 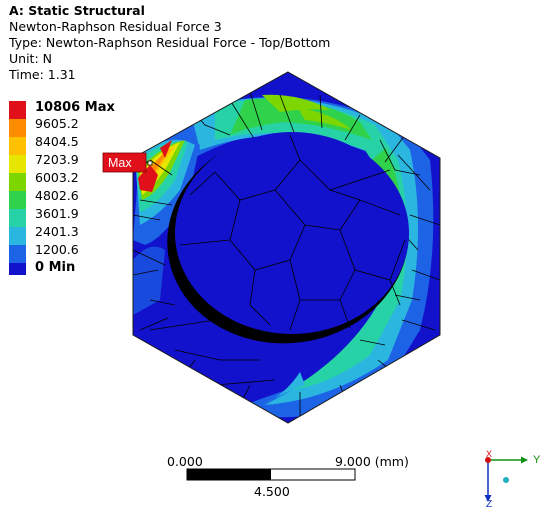 I want to click on triad-iso-ball, so click(x=506, y=480).